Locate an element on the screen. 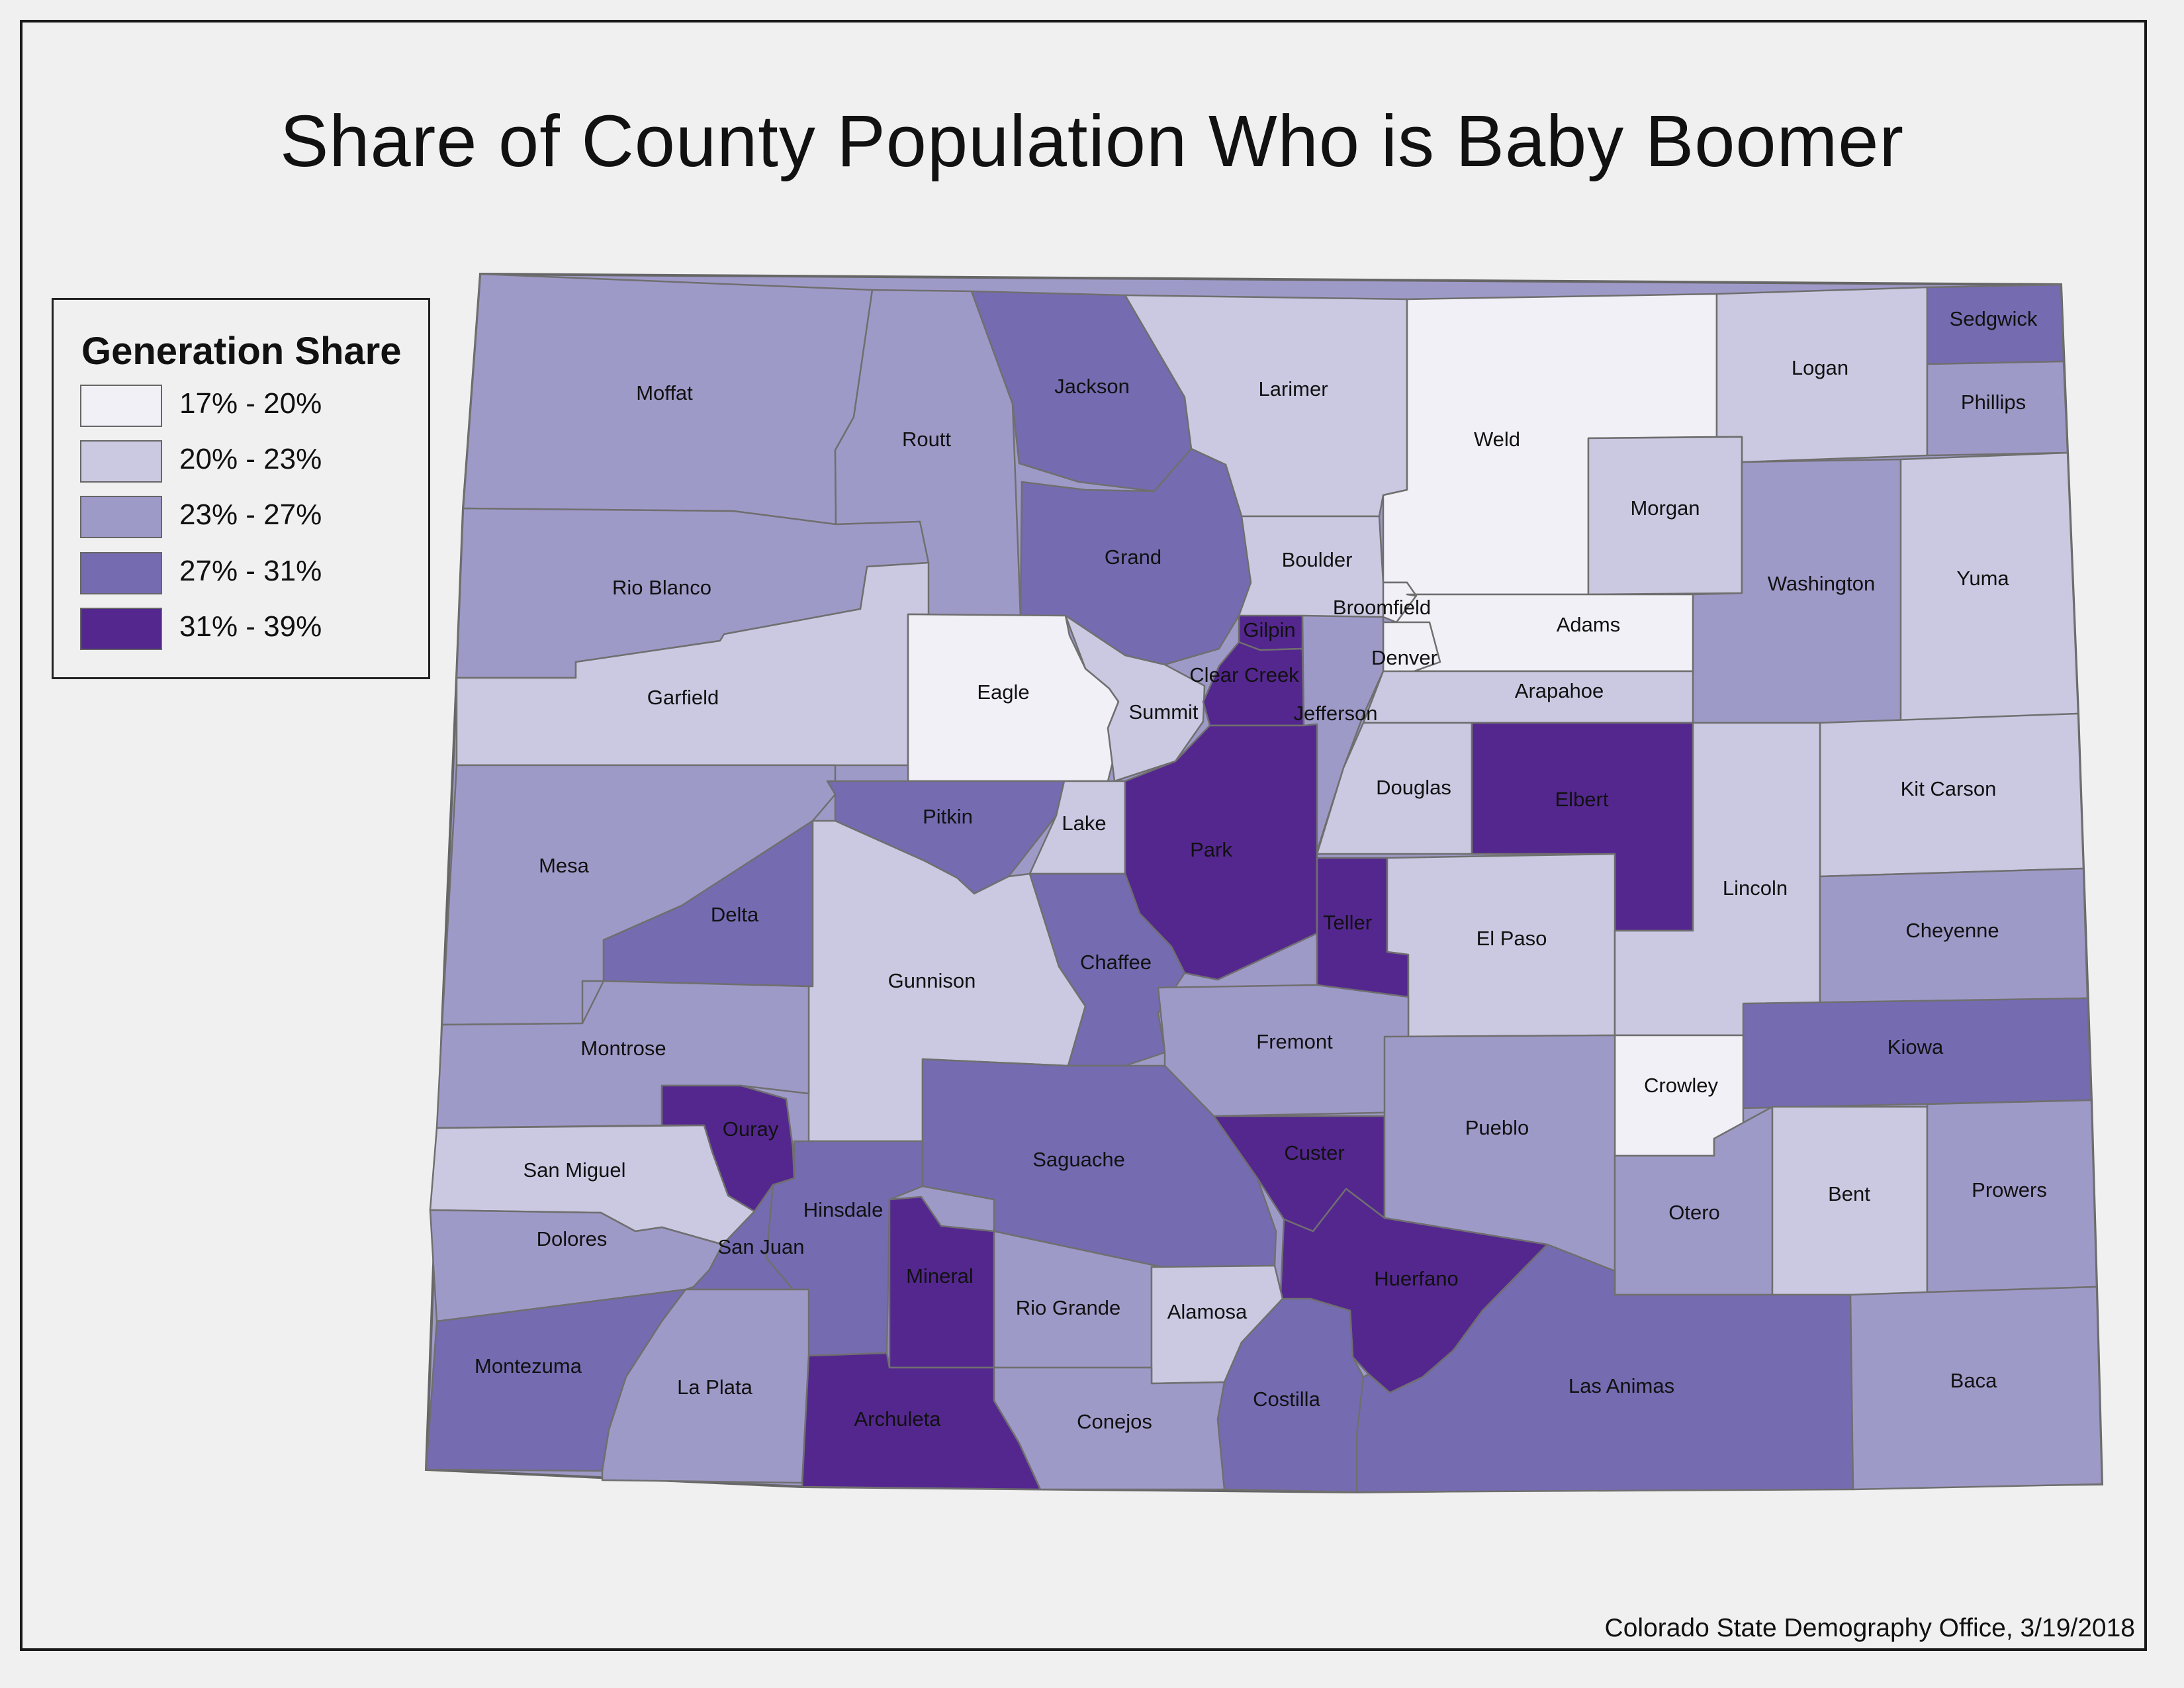  county-label: Summit is located at coordinates (1163, 712).